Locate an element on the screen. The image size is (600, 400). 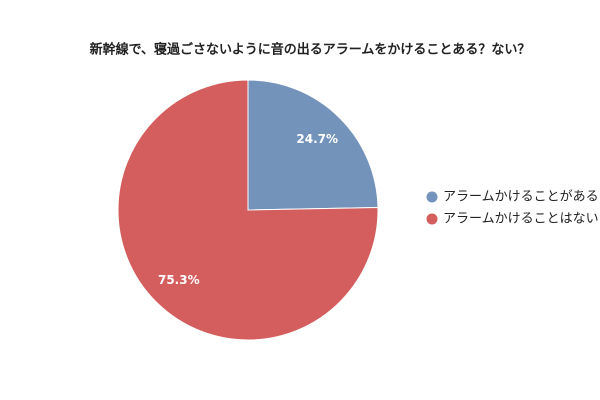
pie-slice is located at coordinates (313, 145).